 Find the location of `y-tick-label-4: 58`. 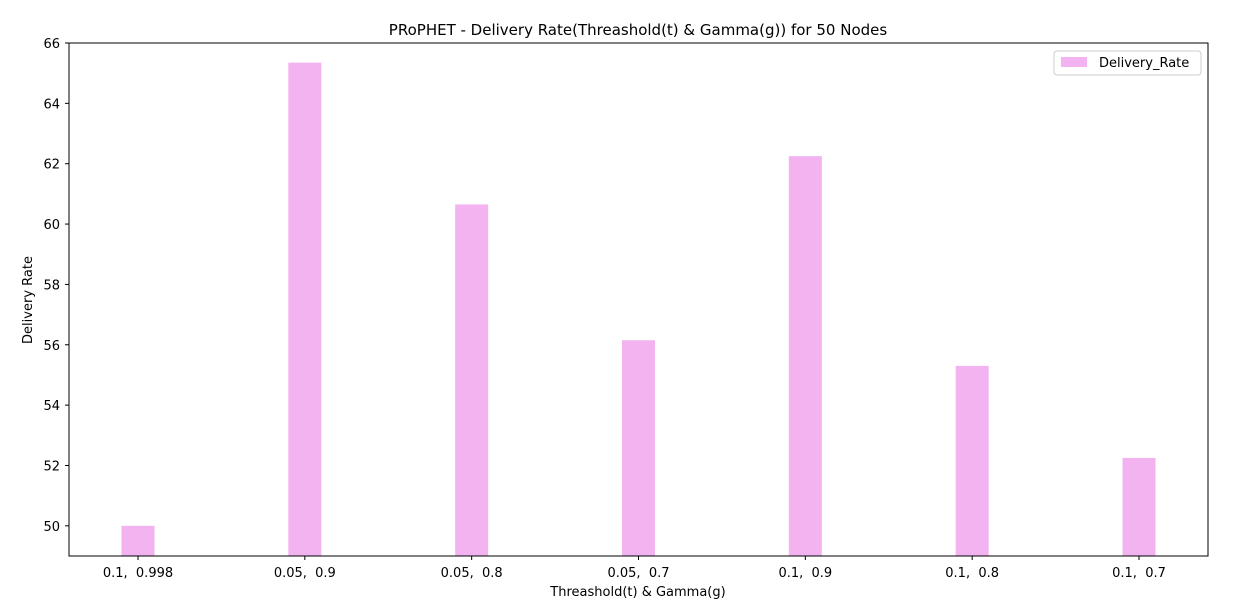

y-tick-label-4: 58 is located at coordinates (51, 285).